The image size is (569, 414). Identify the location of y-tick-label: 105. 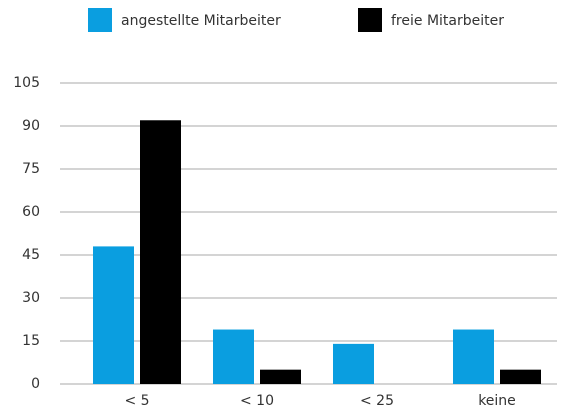
(26, 83).